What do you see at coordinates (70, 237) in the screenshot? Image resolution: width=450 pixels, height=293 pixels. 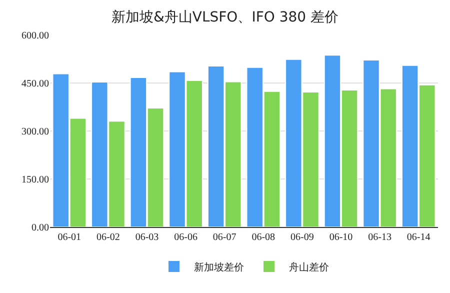 I see `x-tick-label: 06-01` at bounding box center [70, 237].